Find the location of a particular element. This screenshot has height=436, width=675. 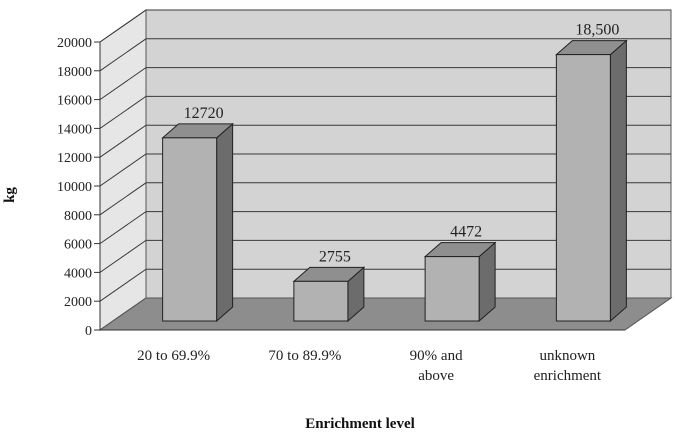

y-tick-label: 18000 is located at coordinates (74, 72).